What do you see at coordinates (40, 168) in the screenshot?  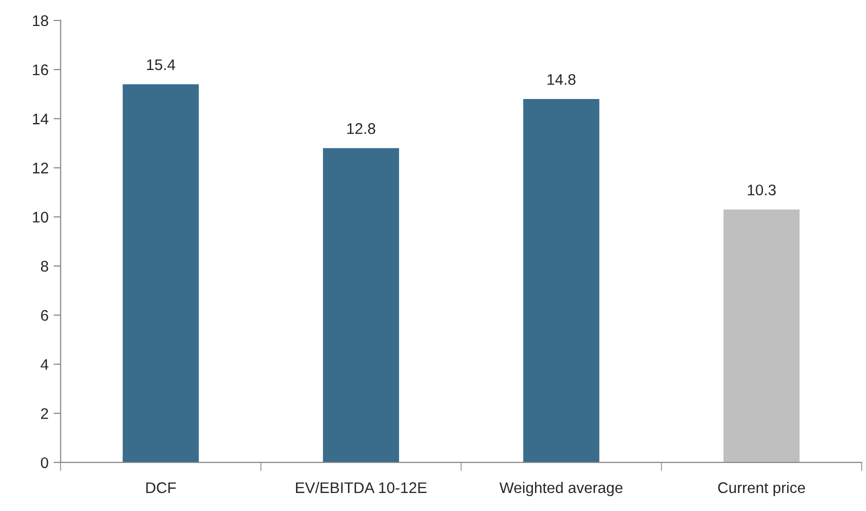 I see `y-tick-label: 12` at bounding box center [40, 168].